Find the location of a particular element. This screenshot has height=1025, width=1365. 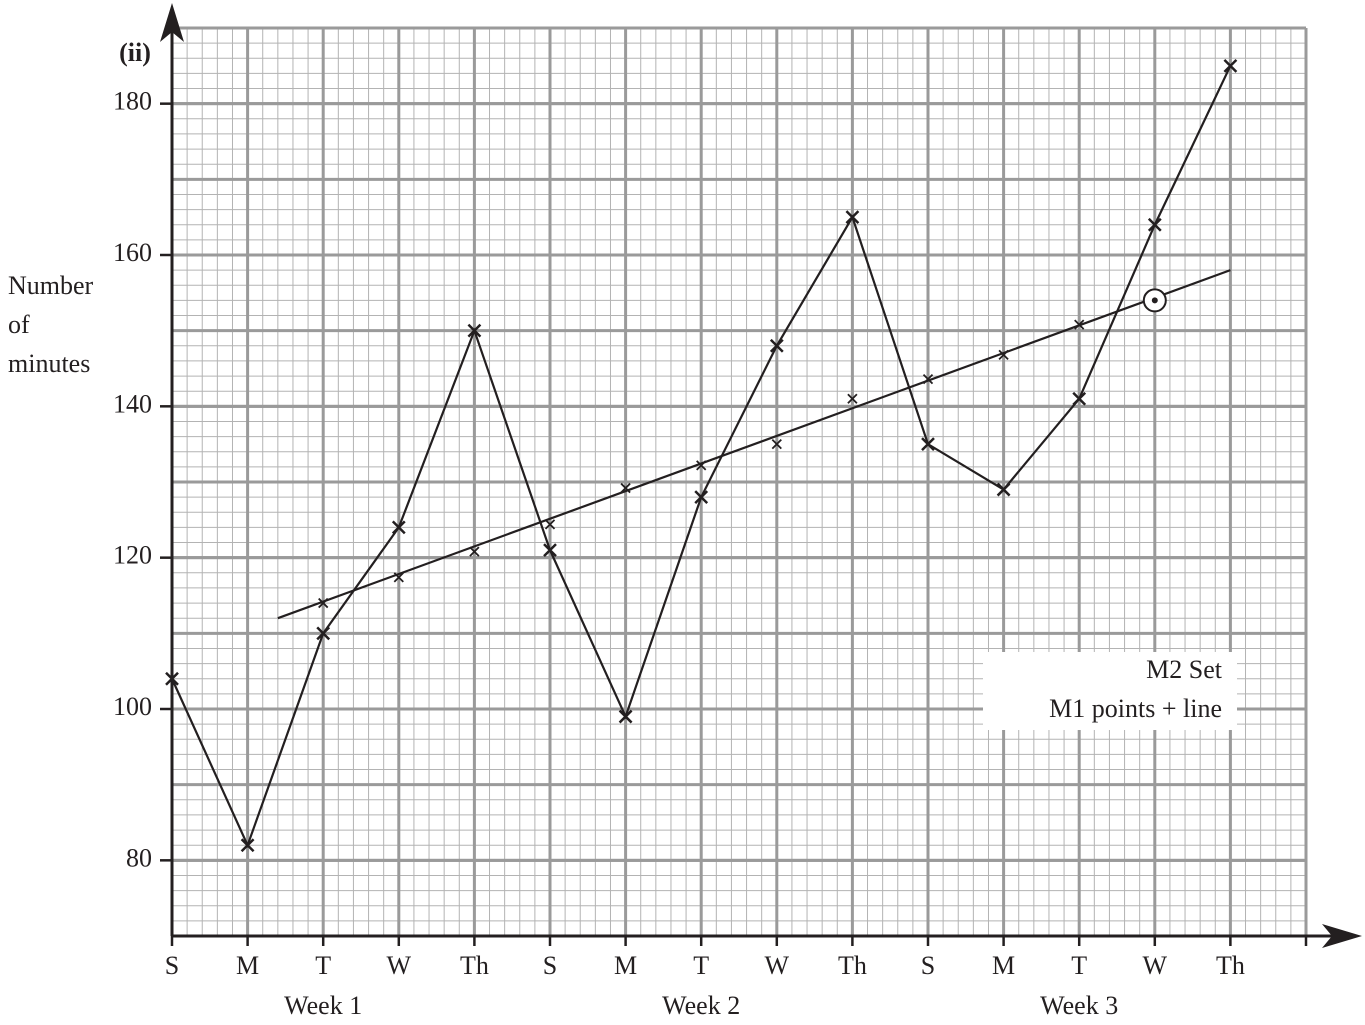

annotation-text: M1 points + line is located at coordinates (1135, 708).